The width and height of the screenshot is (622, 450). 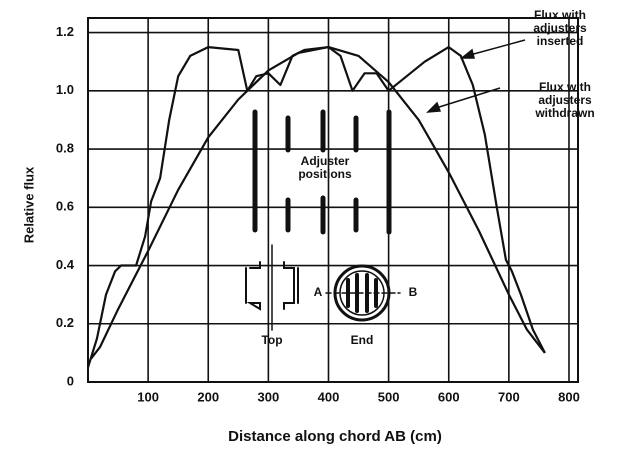 I want to click on annotation: Top, so click(x=271, y=340).